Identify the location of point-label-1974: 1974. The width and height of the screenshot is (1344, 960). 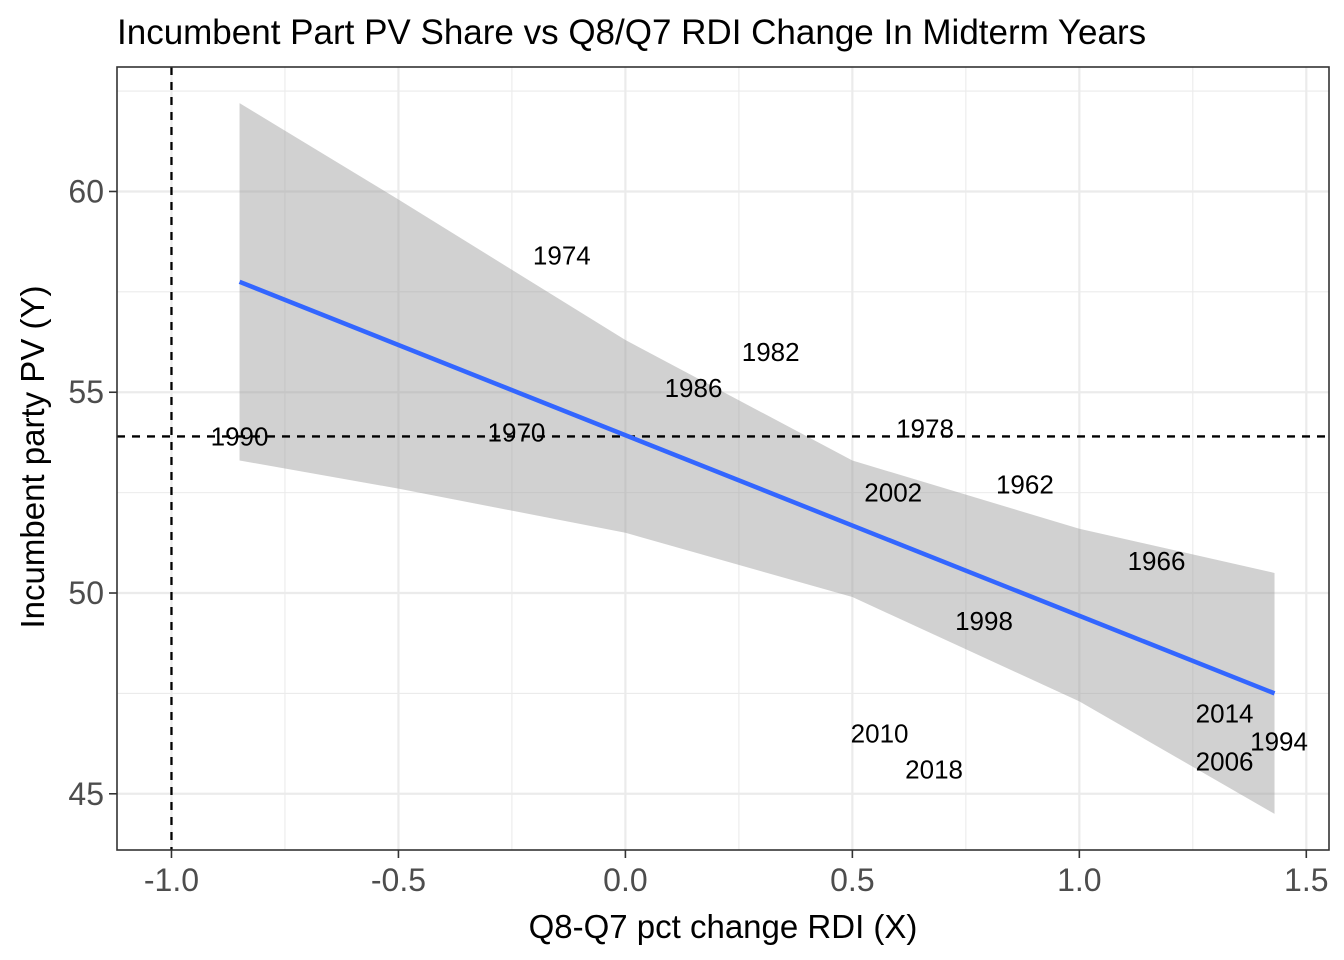
(562, 256).